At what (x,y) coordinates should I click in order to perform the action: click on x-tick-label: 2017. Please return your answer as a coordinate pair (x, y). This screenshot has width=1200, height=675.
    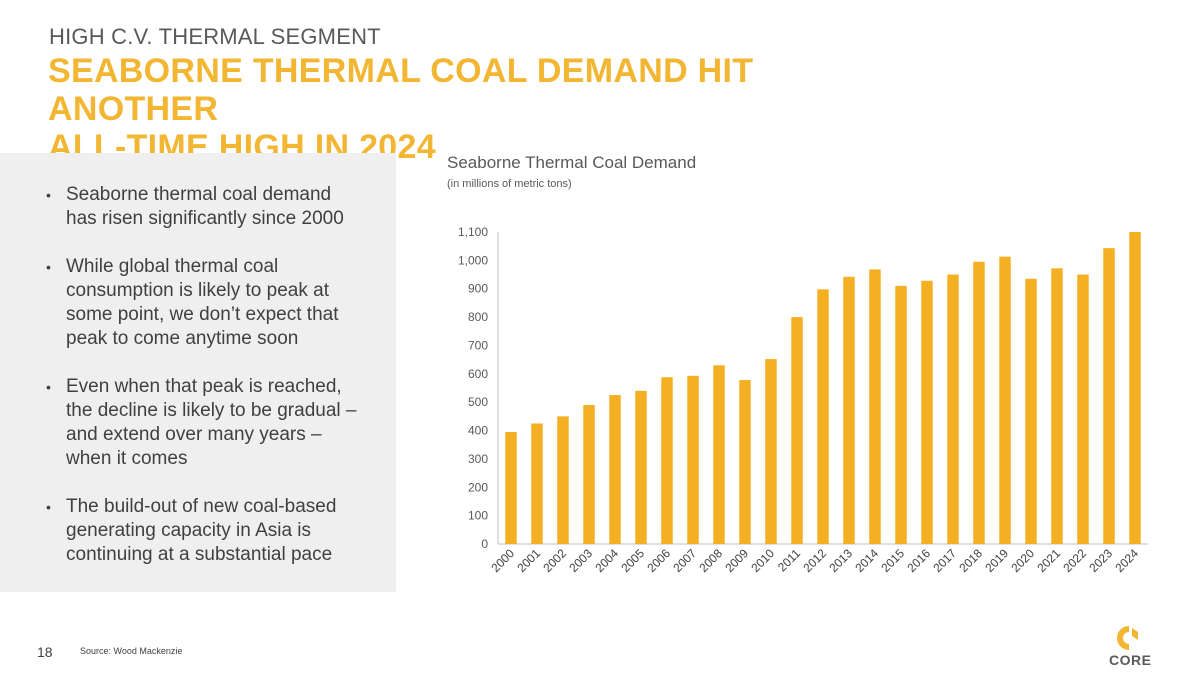
    Looking at the image, I should click on (944, 560).